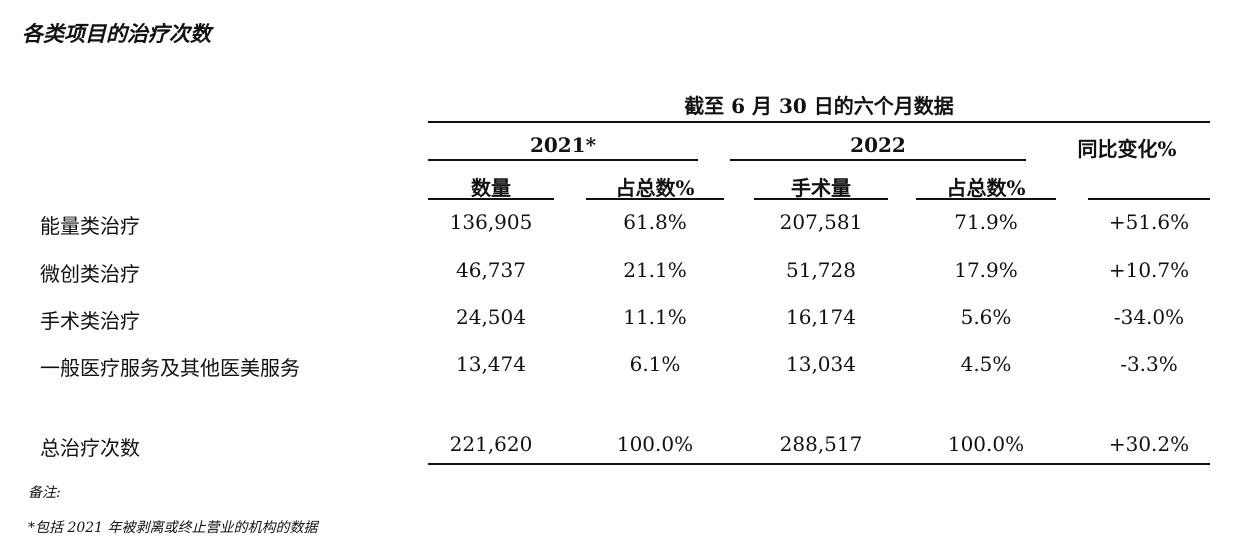  What do you see at coordinates (90, 321) in the screenshot?
I see `row-label: 手术类治疗` at bounding box center [90, 321].